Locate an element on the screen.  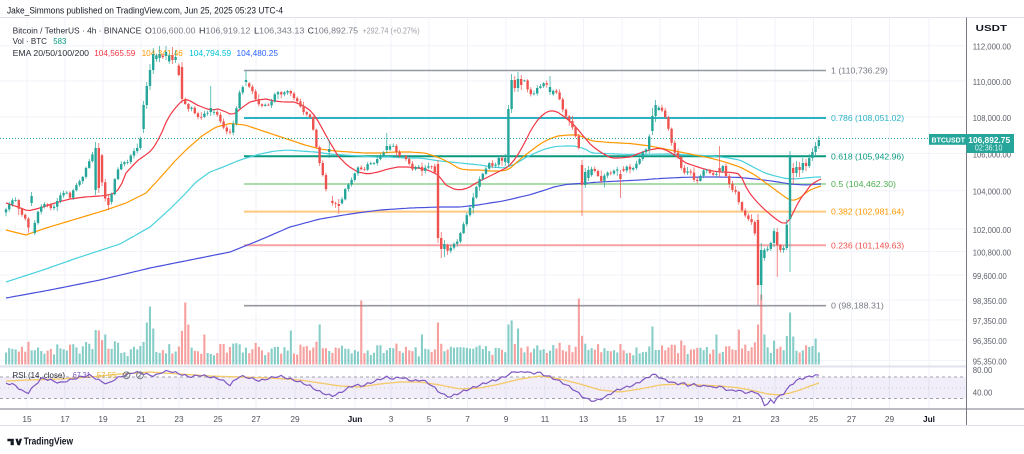
svg-text: 112,000.00 is located at coordinates (992, 47).